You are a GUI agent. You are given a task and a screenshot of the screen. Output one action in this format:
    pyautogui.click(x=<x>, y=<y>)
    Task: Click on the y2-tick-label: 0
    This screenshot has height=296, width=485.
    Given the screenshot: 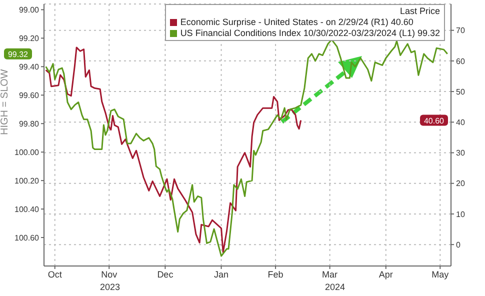 What is the action you would take?
    pyautogui.click(x=458, y=245)
    